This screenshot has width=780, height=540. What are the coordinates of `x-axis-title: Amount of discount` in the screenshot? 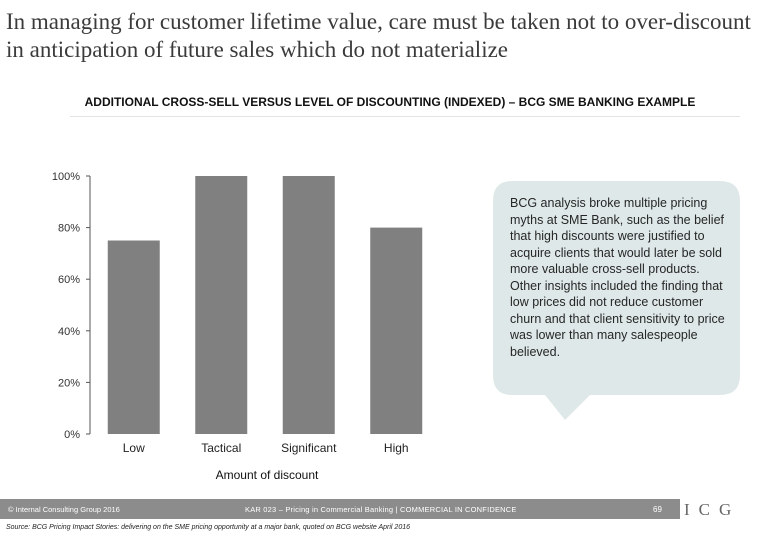 It's located at (267, 475).